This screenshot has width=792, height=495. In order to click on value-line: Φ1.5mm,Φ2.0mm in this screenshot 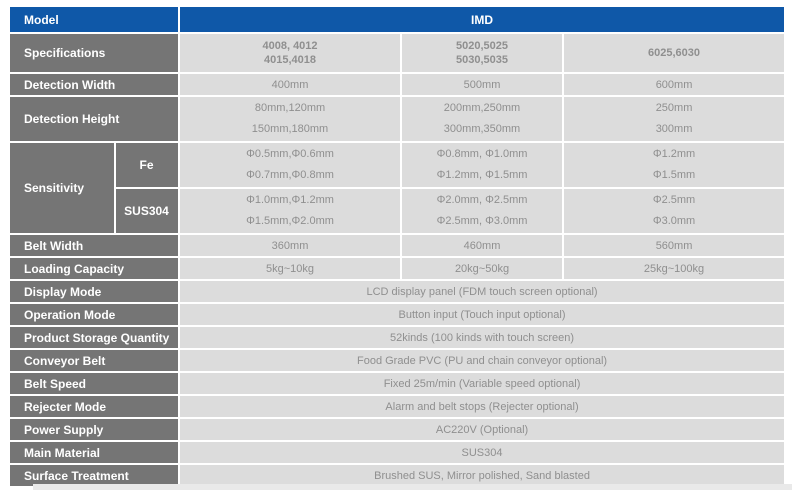, I will do `click(290, 221)`.